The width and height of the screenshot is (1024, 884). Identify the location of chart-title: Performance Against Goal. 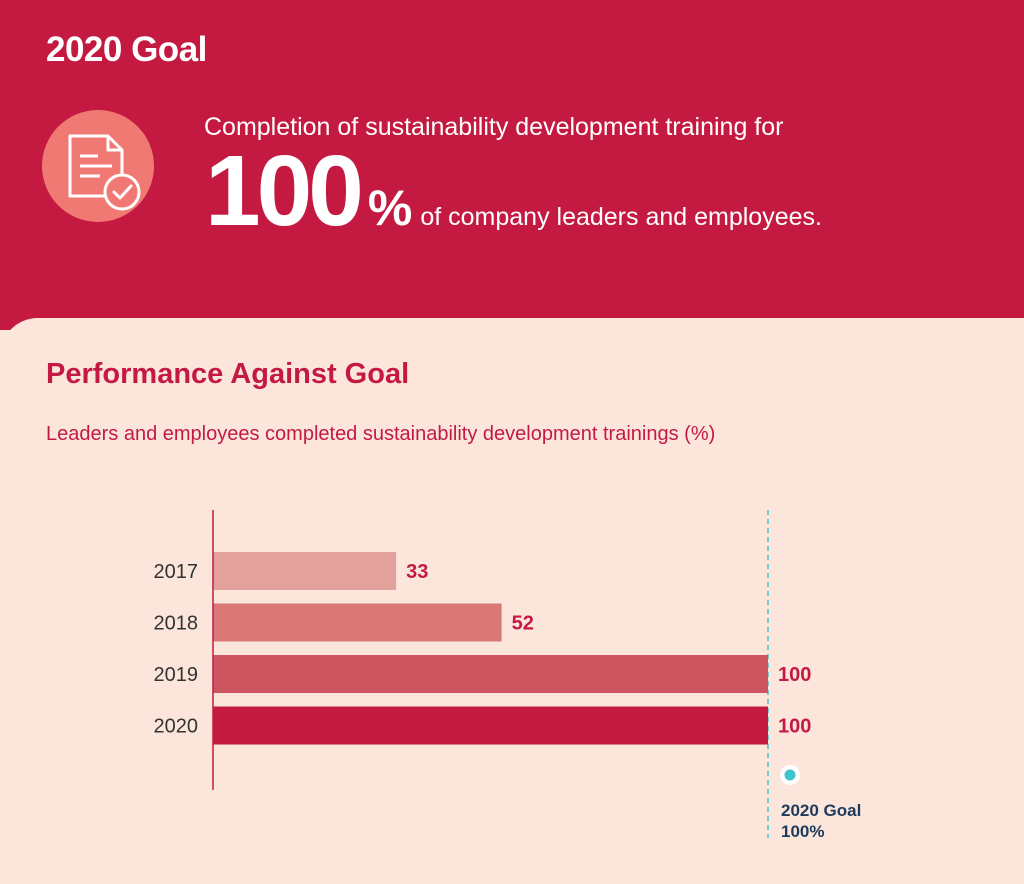
(228, 374).